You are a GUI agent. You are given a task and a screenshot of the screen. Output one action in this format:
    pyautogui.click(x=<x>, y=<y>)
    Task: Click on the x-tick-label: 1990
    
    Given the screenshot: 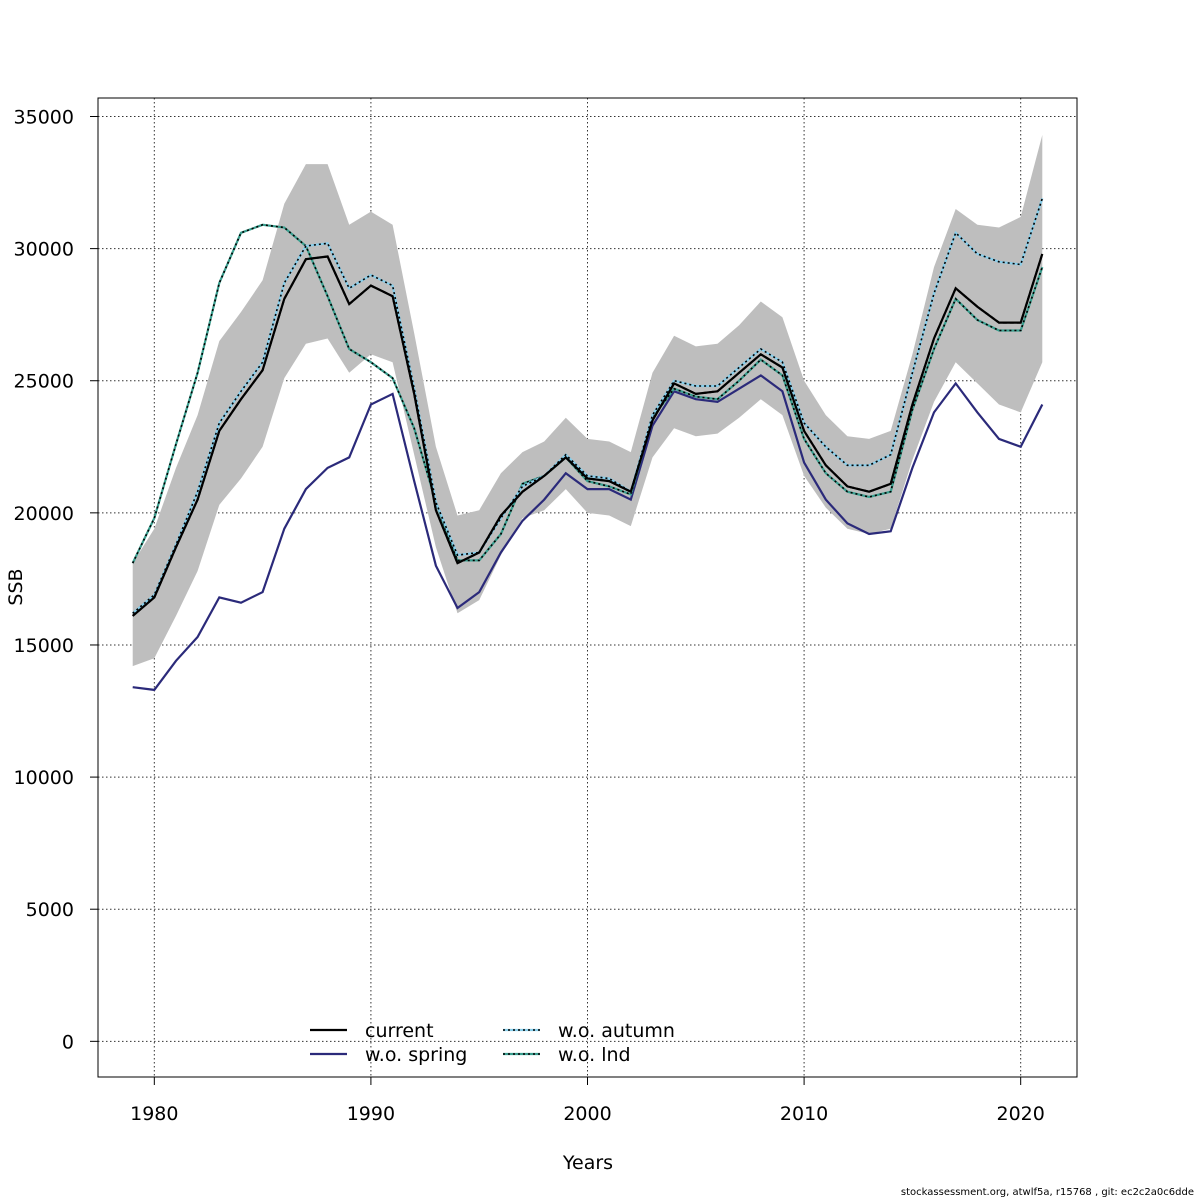 What is the action you would take?
    pyautogui.click(x=371, y=1114)
    